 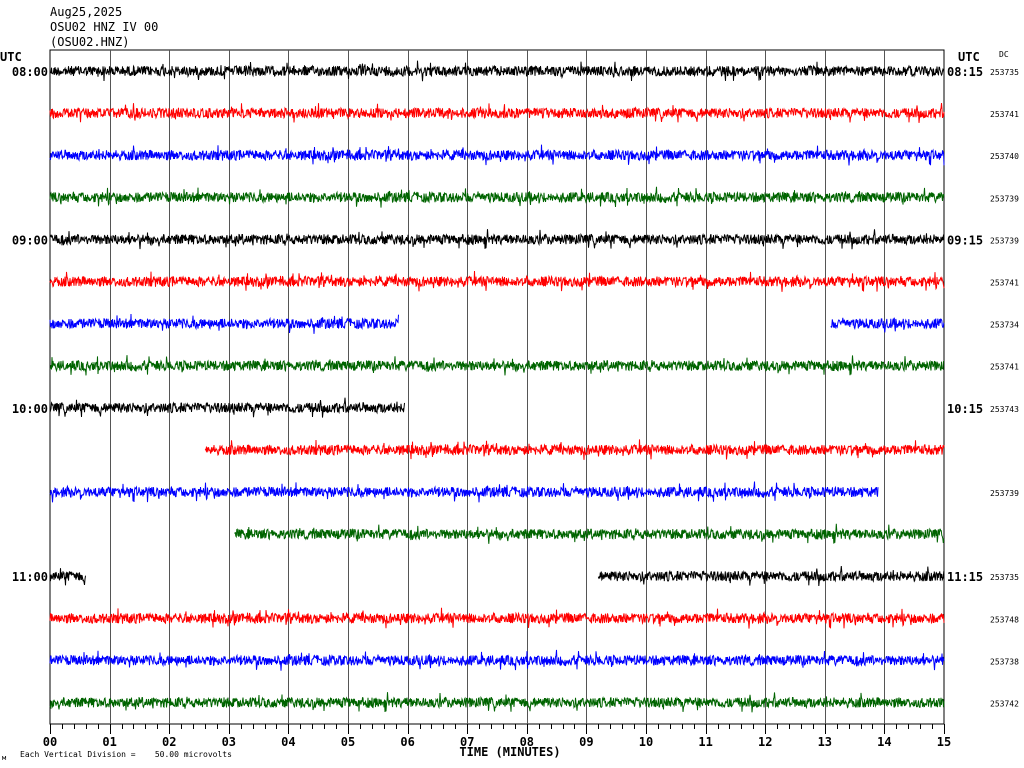 What do you see at coordinates (969, 57) in the screenshot?
I see `right-utc-label: UTC` at bounding box center [969, 57].